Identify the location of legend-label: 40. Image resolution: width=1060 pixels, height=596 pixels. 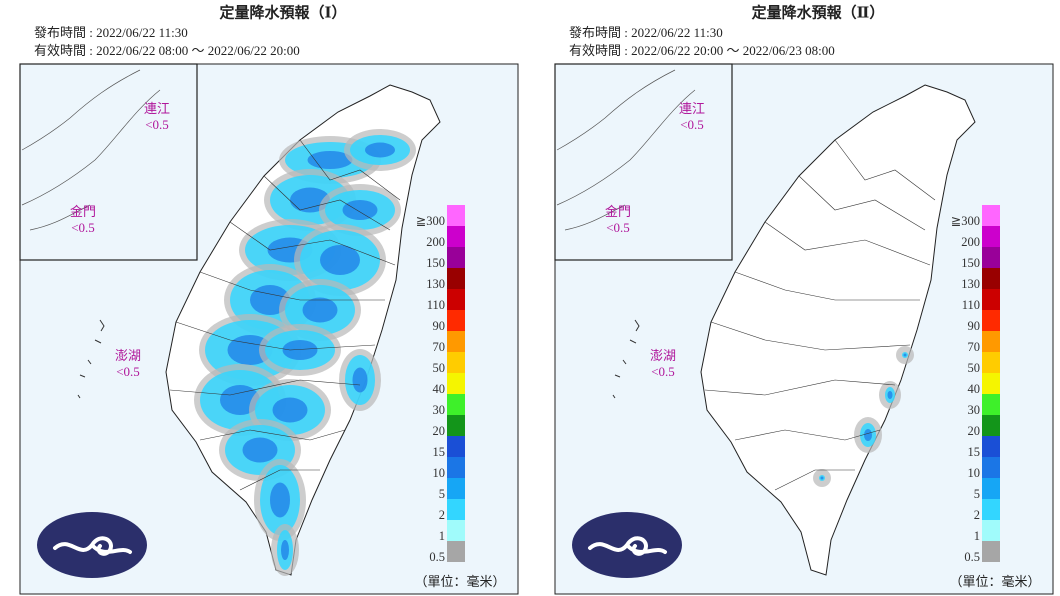
(439, 389).